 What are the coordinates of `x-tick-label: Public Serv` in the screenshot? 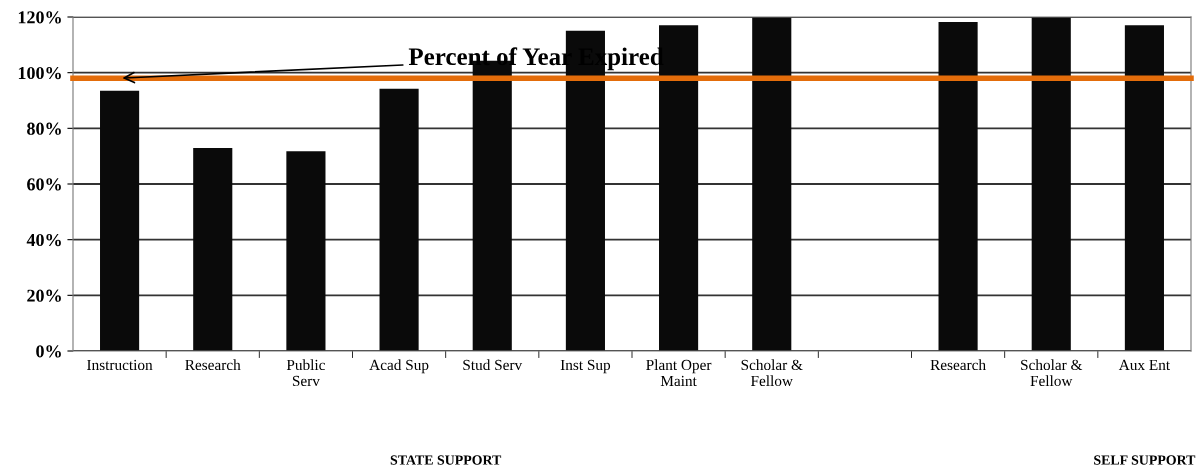 It's located at (305, 373).